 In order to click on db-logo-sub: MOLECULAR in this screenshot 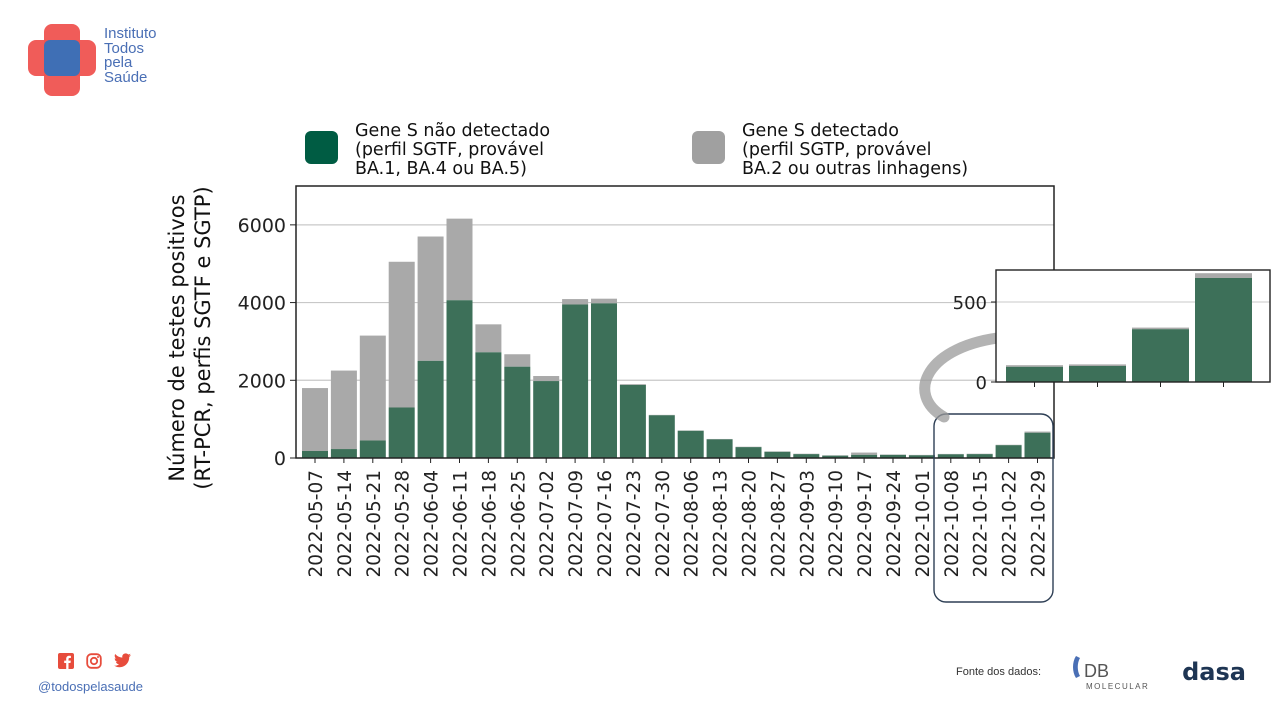, I will do `click(1117, 686)`.